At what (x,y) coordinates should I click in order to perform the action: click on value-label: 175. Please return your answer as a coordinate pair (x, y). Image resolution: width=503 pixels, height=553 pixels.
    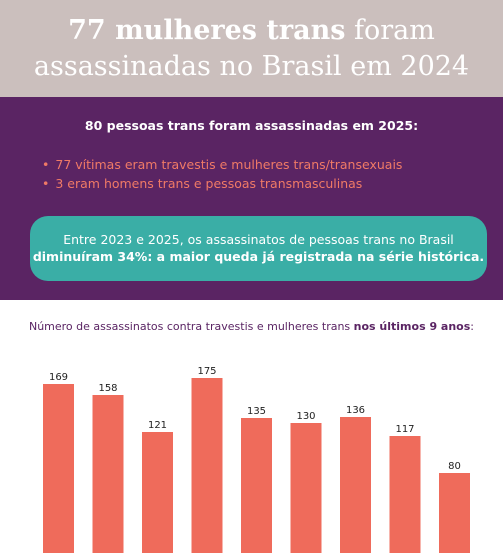
    Looking at the image, I should click on (206, 371).